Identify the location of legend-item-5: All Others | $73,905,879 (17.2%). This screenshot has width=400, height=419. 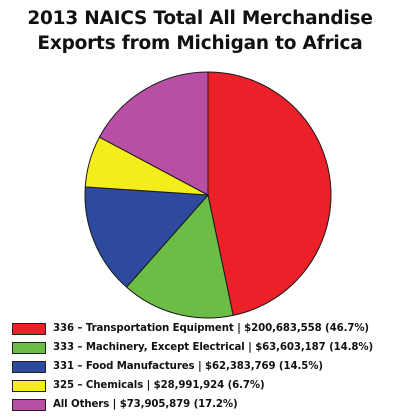
(204, 404).